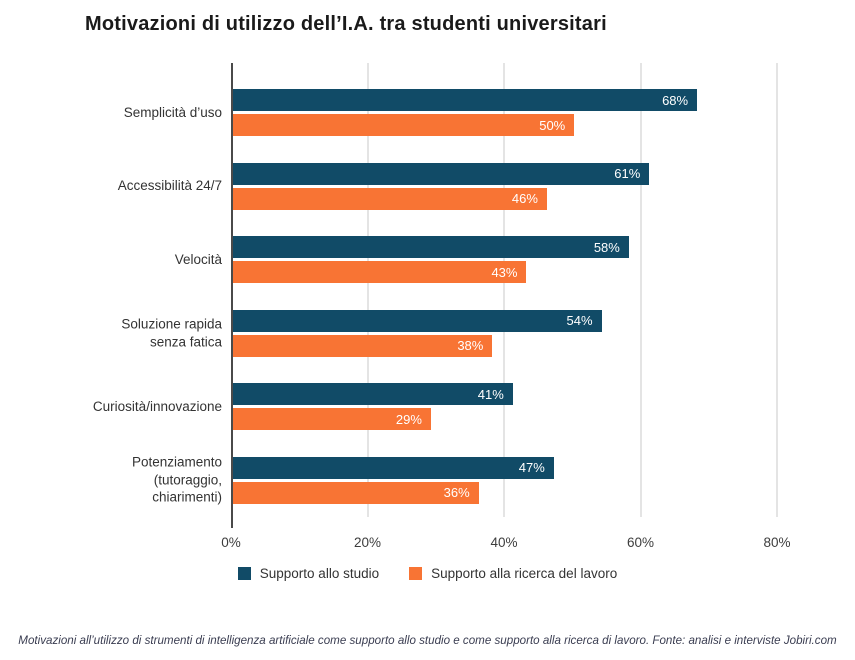 Image resolution: width=855 pixels, height=660 pixels. What do you see at coordinates (390, 198) in the screenshot?
I see `bar-series-1: 46%` at bounding box center [390, 198].